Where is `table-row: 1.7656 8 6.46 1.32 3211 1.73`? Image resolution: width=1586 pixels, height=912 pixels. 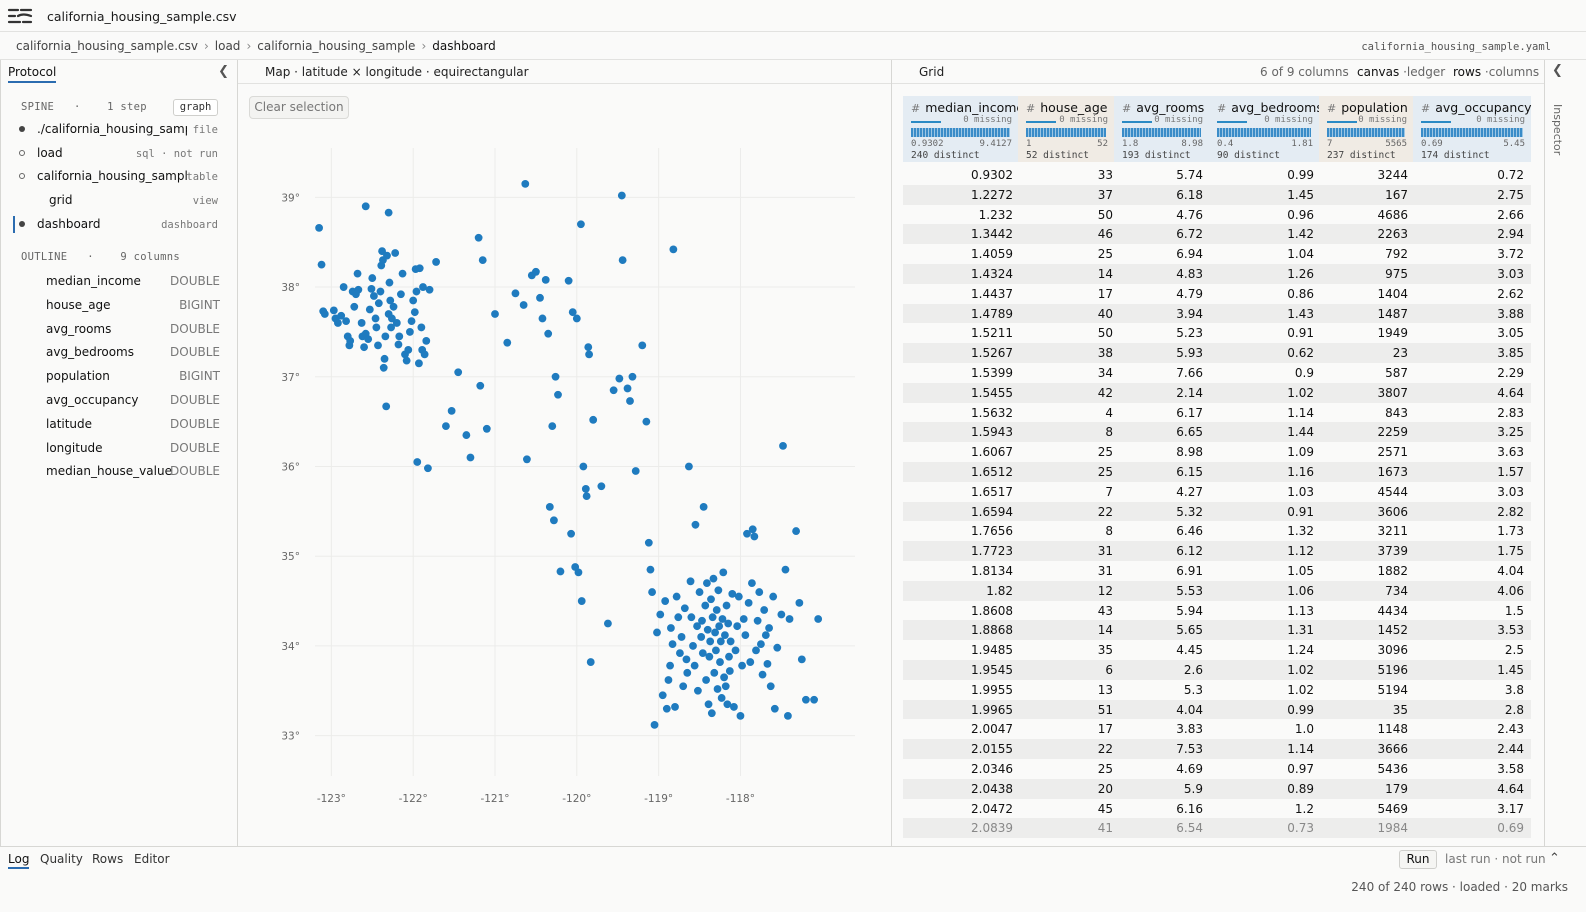 table-row: 1.7656 8 6.46 1.32 3211 1.73 is located at coordinates (1217, 531).